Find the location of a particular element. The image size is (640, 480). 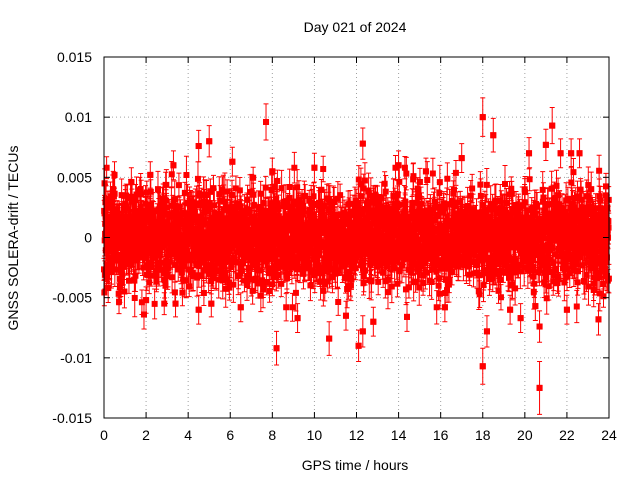

x-tick-label: 20 is located at coordinates (525, 435).